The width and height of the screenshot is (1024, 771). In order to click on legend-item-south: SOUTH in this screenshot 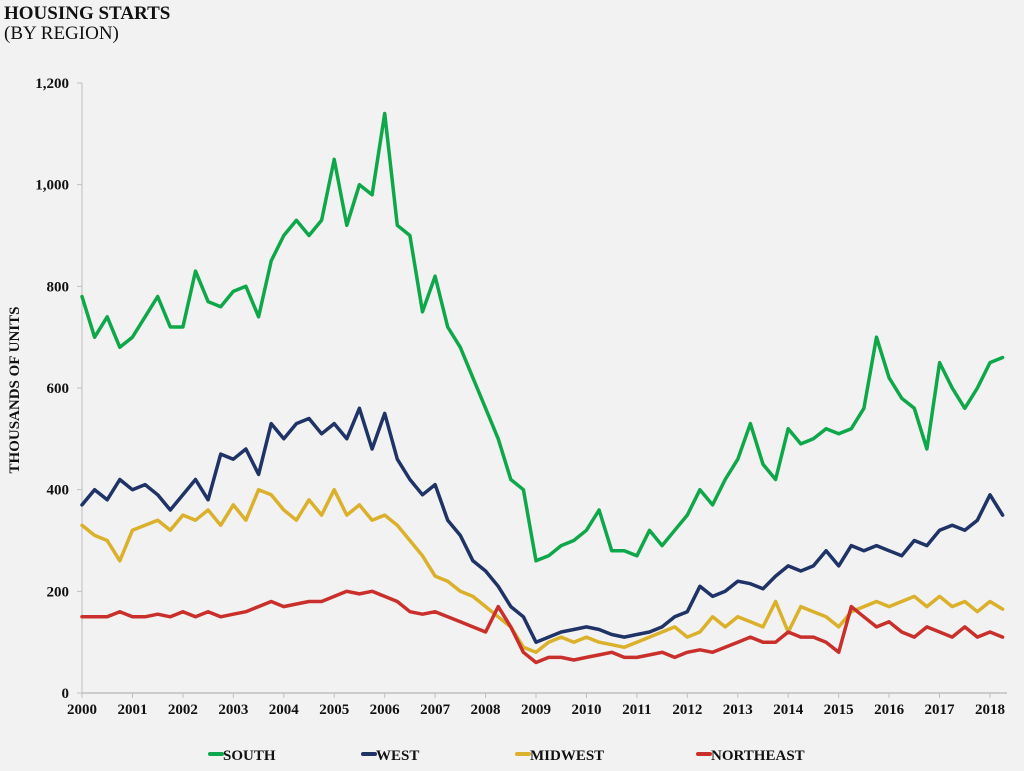, I will do `click(242, 756)`.